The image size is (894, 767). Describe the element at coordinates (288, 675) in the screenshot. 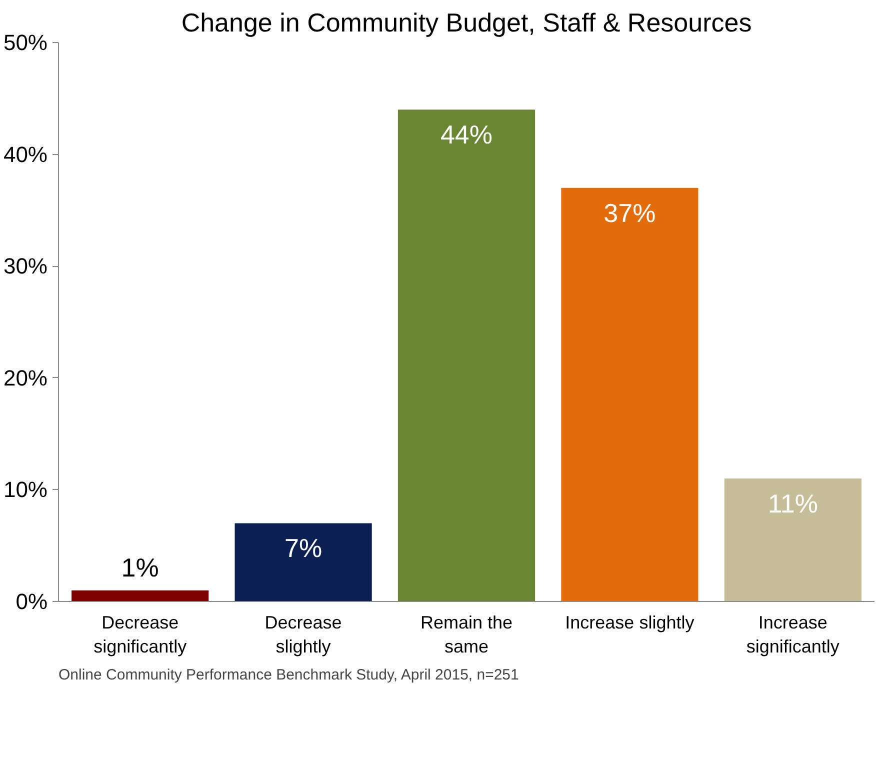

I see `text: Online Community Performance Benchmark Study, April 2015, n=251` at that location.